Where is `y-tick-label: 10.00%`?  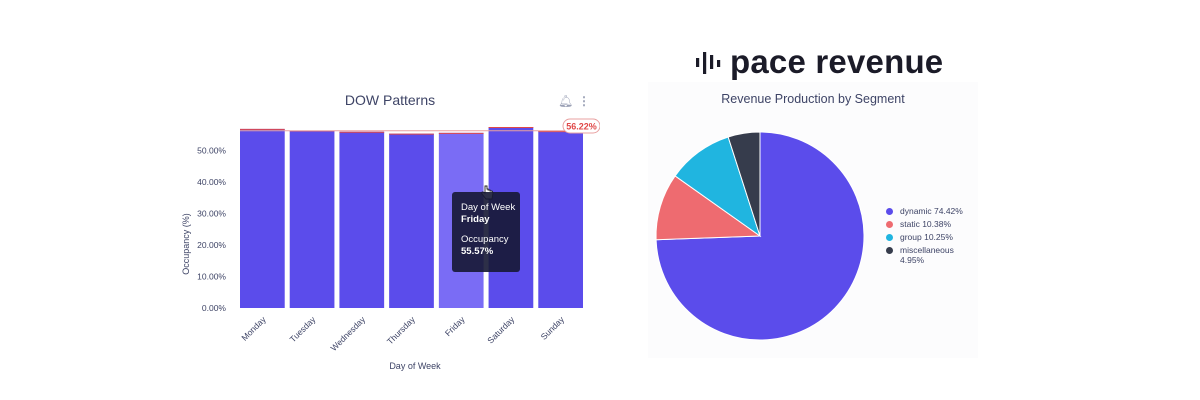
y-tick-label: 10.00% is located at coordinates (211, 276).